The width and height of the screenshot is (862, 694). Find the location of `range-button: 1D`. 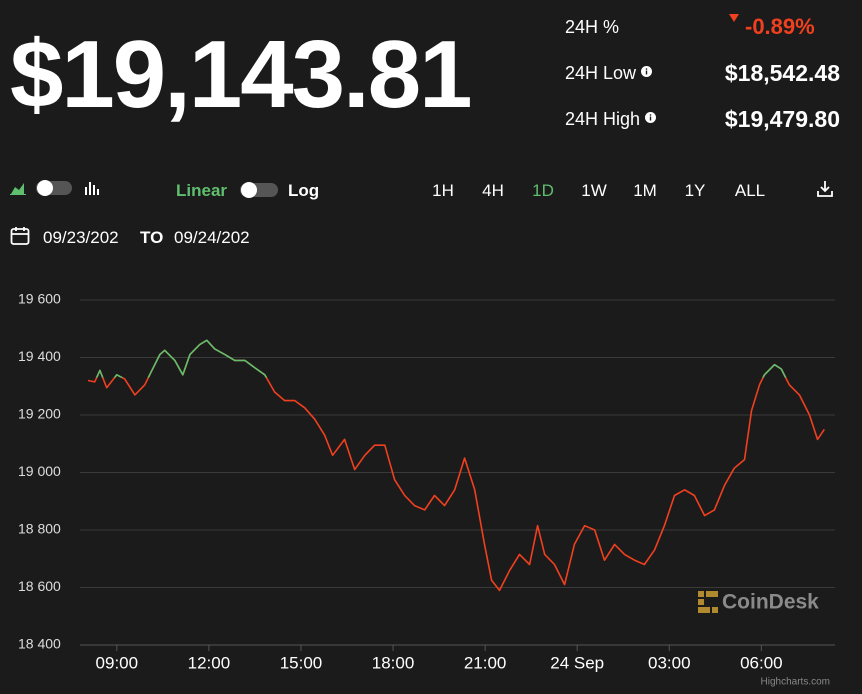

range-button: 1D is located at coordinates (543, 190).